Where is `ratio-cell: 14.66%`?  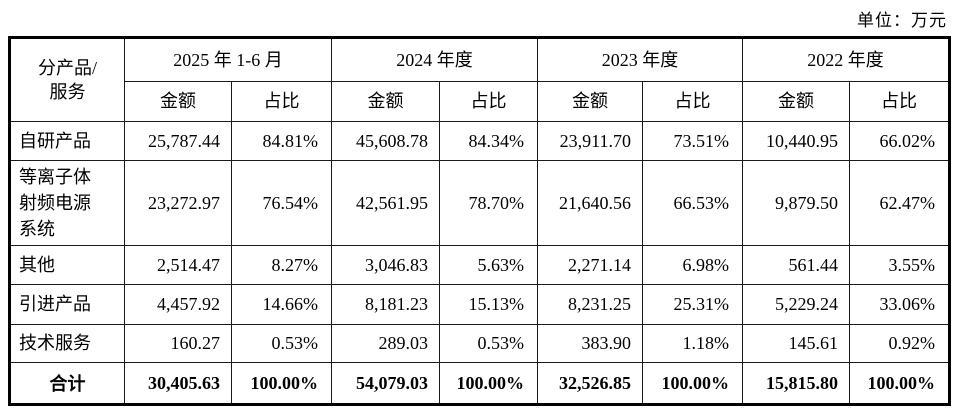 ratio-cell: 14.66% is located at coordinates (281, 304).